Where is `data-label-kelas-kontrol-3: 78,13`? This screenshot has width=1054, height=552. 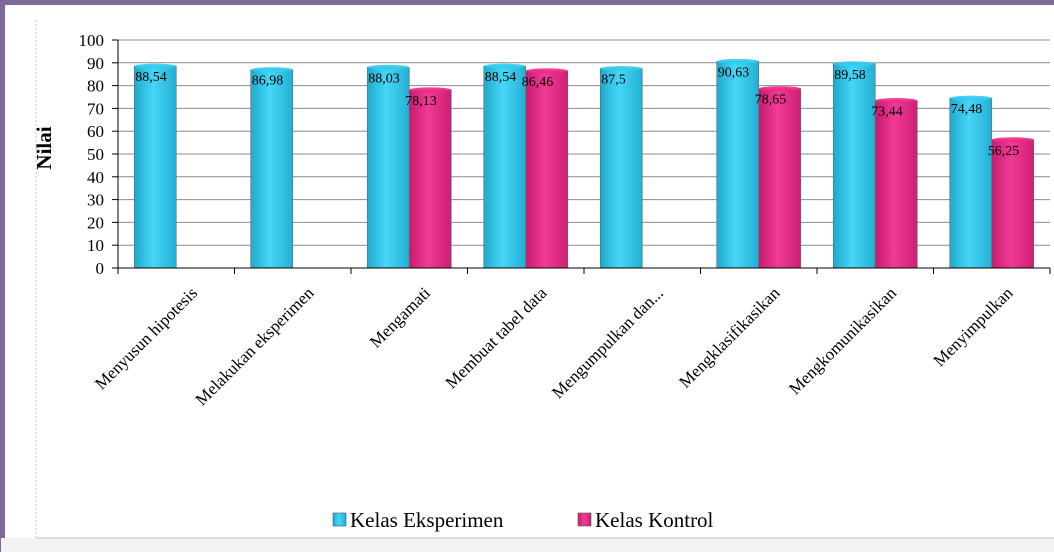
data-label-kelas-kontrol-3: 78,13 is located at coordinates (421, 101).